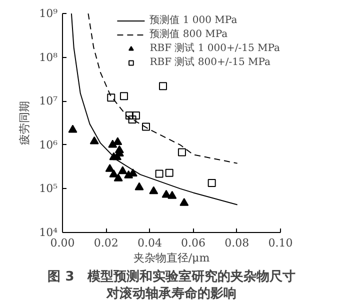 Image resolution: width=347 pixels, height=301 pixels. What do you see at coordinates (48, 101) in the screenshot?
I see `y-tick-label: 10⁷` at bounding box center [48, 101].